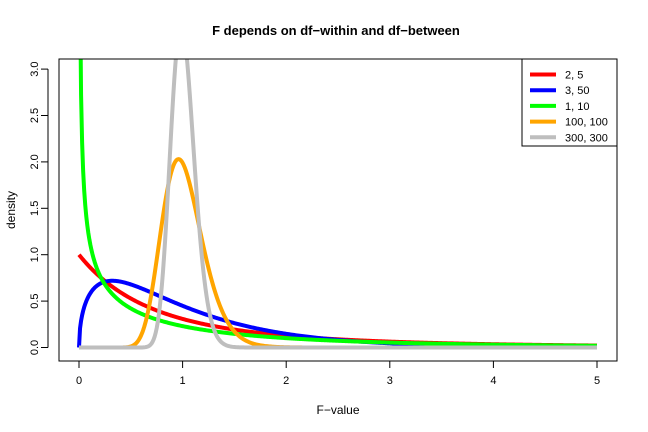  What do you see at coordinates (390, 381) in the screenshot?
I see `x-tick-label: 3` at bounding box center [390, 381].